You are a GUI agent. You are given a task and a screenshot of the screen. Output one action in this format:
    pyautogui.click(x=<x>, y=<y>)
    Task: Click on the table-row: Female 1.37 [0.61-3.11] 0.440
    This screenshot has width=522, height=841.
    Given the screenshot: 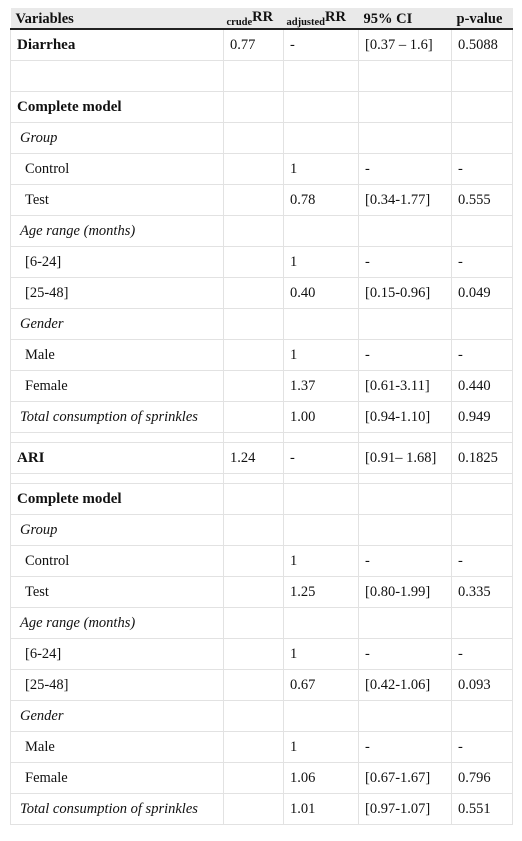 What is the action you would take?
    pyautogui.click(x=261, y=386)
    